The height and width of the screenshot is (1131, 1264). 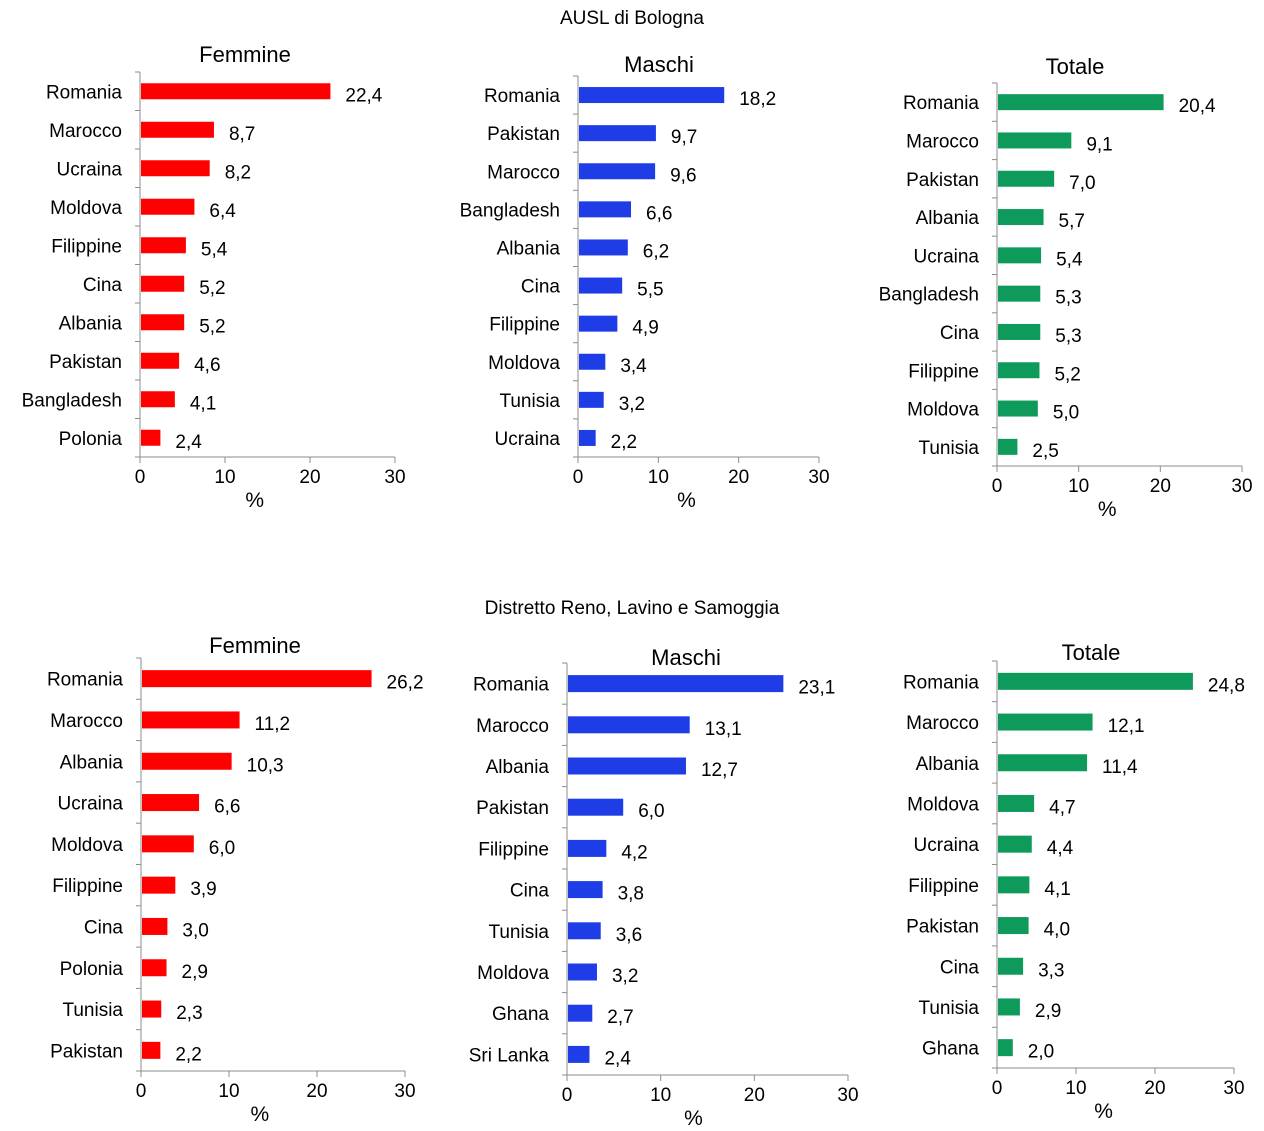 What do you see at coordinates (656, 251) in the screenshot?
I see `data-label: 6,2` at bounding box center [656, 251].